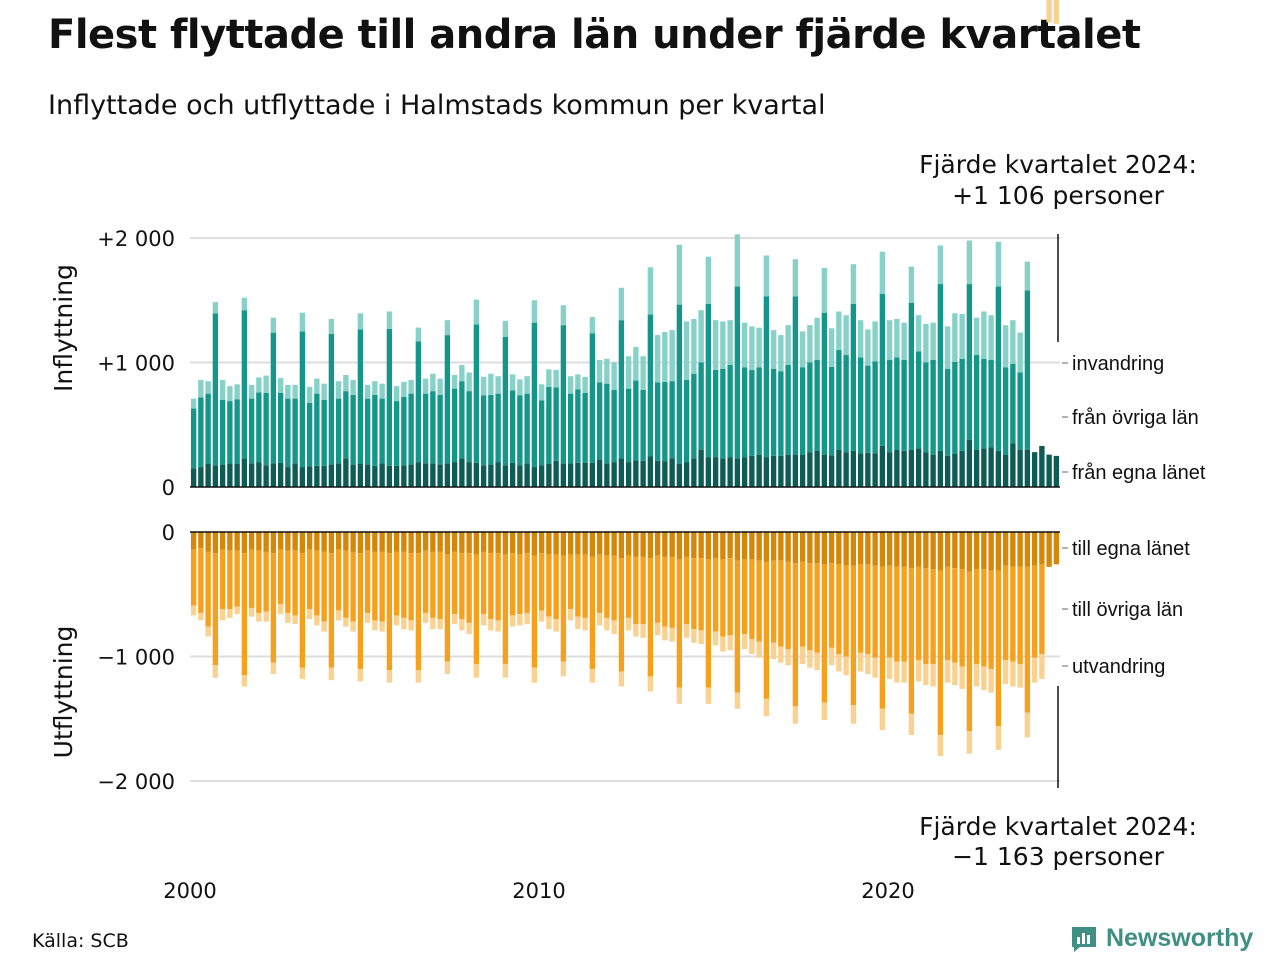 This screenshot has width=1280, height=960. What do you see at coordinates (136, 239) in the screenshot?
I see `y-tick-label: +2 000` at bounding box center [136, 239].